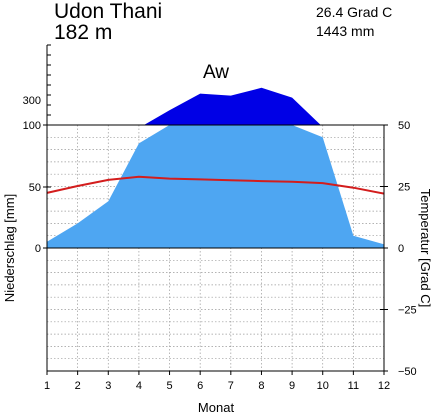  I want to click on right-tick-label: −50, so click(407, 372).